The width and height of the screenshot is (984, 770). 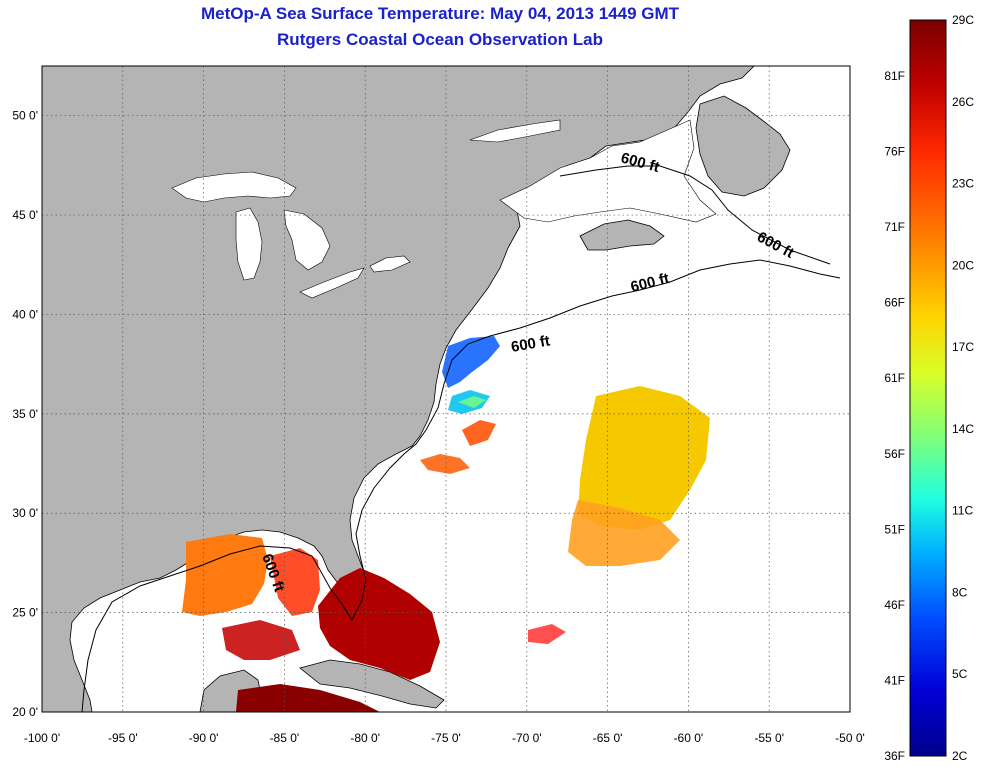 What do you see at coordinates (894, 680) in the screenshot?
I see `colorbar-fahrenheit-label: 41F` at bounding box center [894, 680].